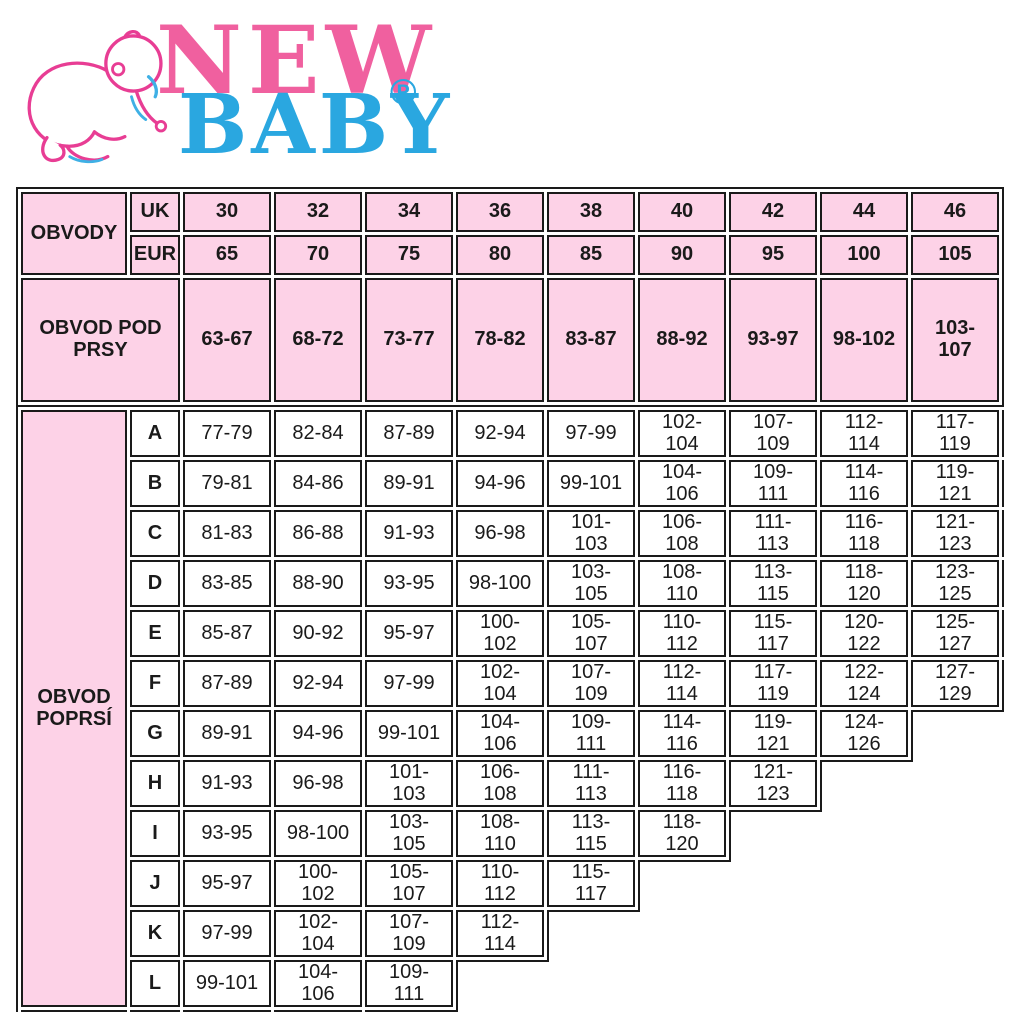 The image size is (1024, 1024). What do you see at coordinates (227, 633) in the screenshot?
I see `bust-range-cell: 85-87` at bounding box center [227, 633].